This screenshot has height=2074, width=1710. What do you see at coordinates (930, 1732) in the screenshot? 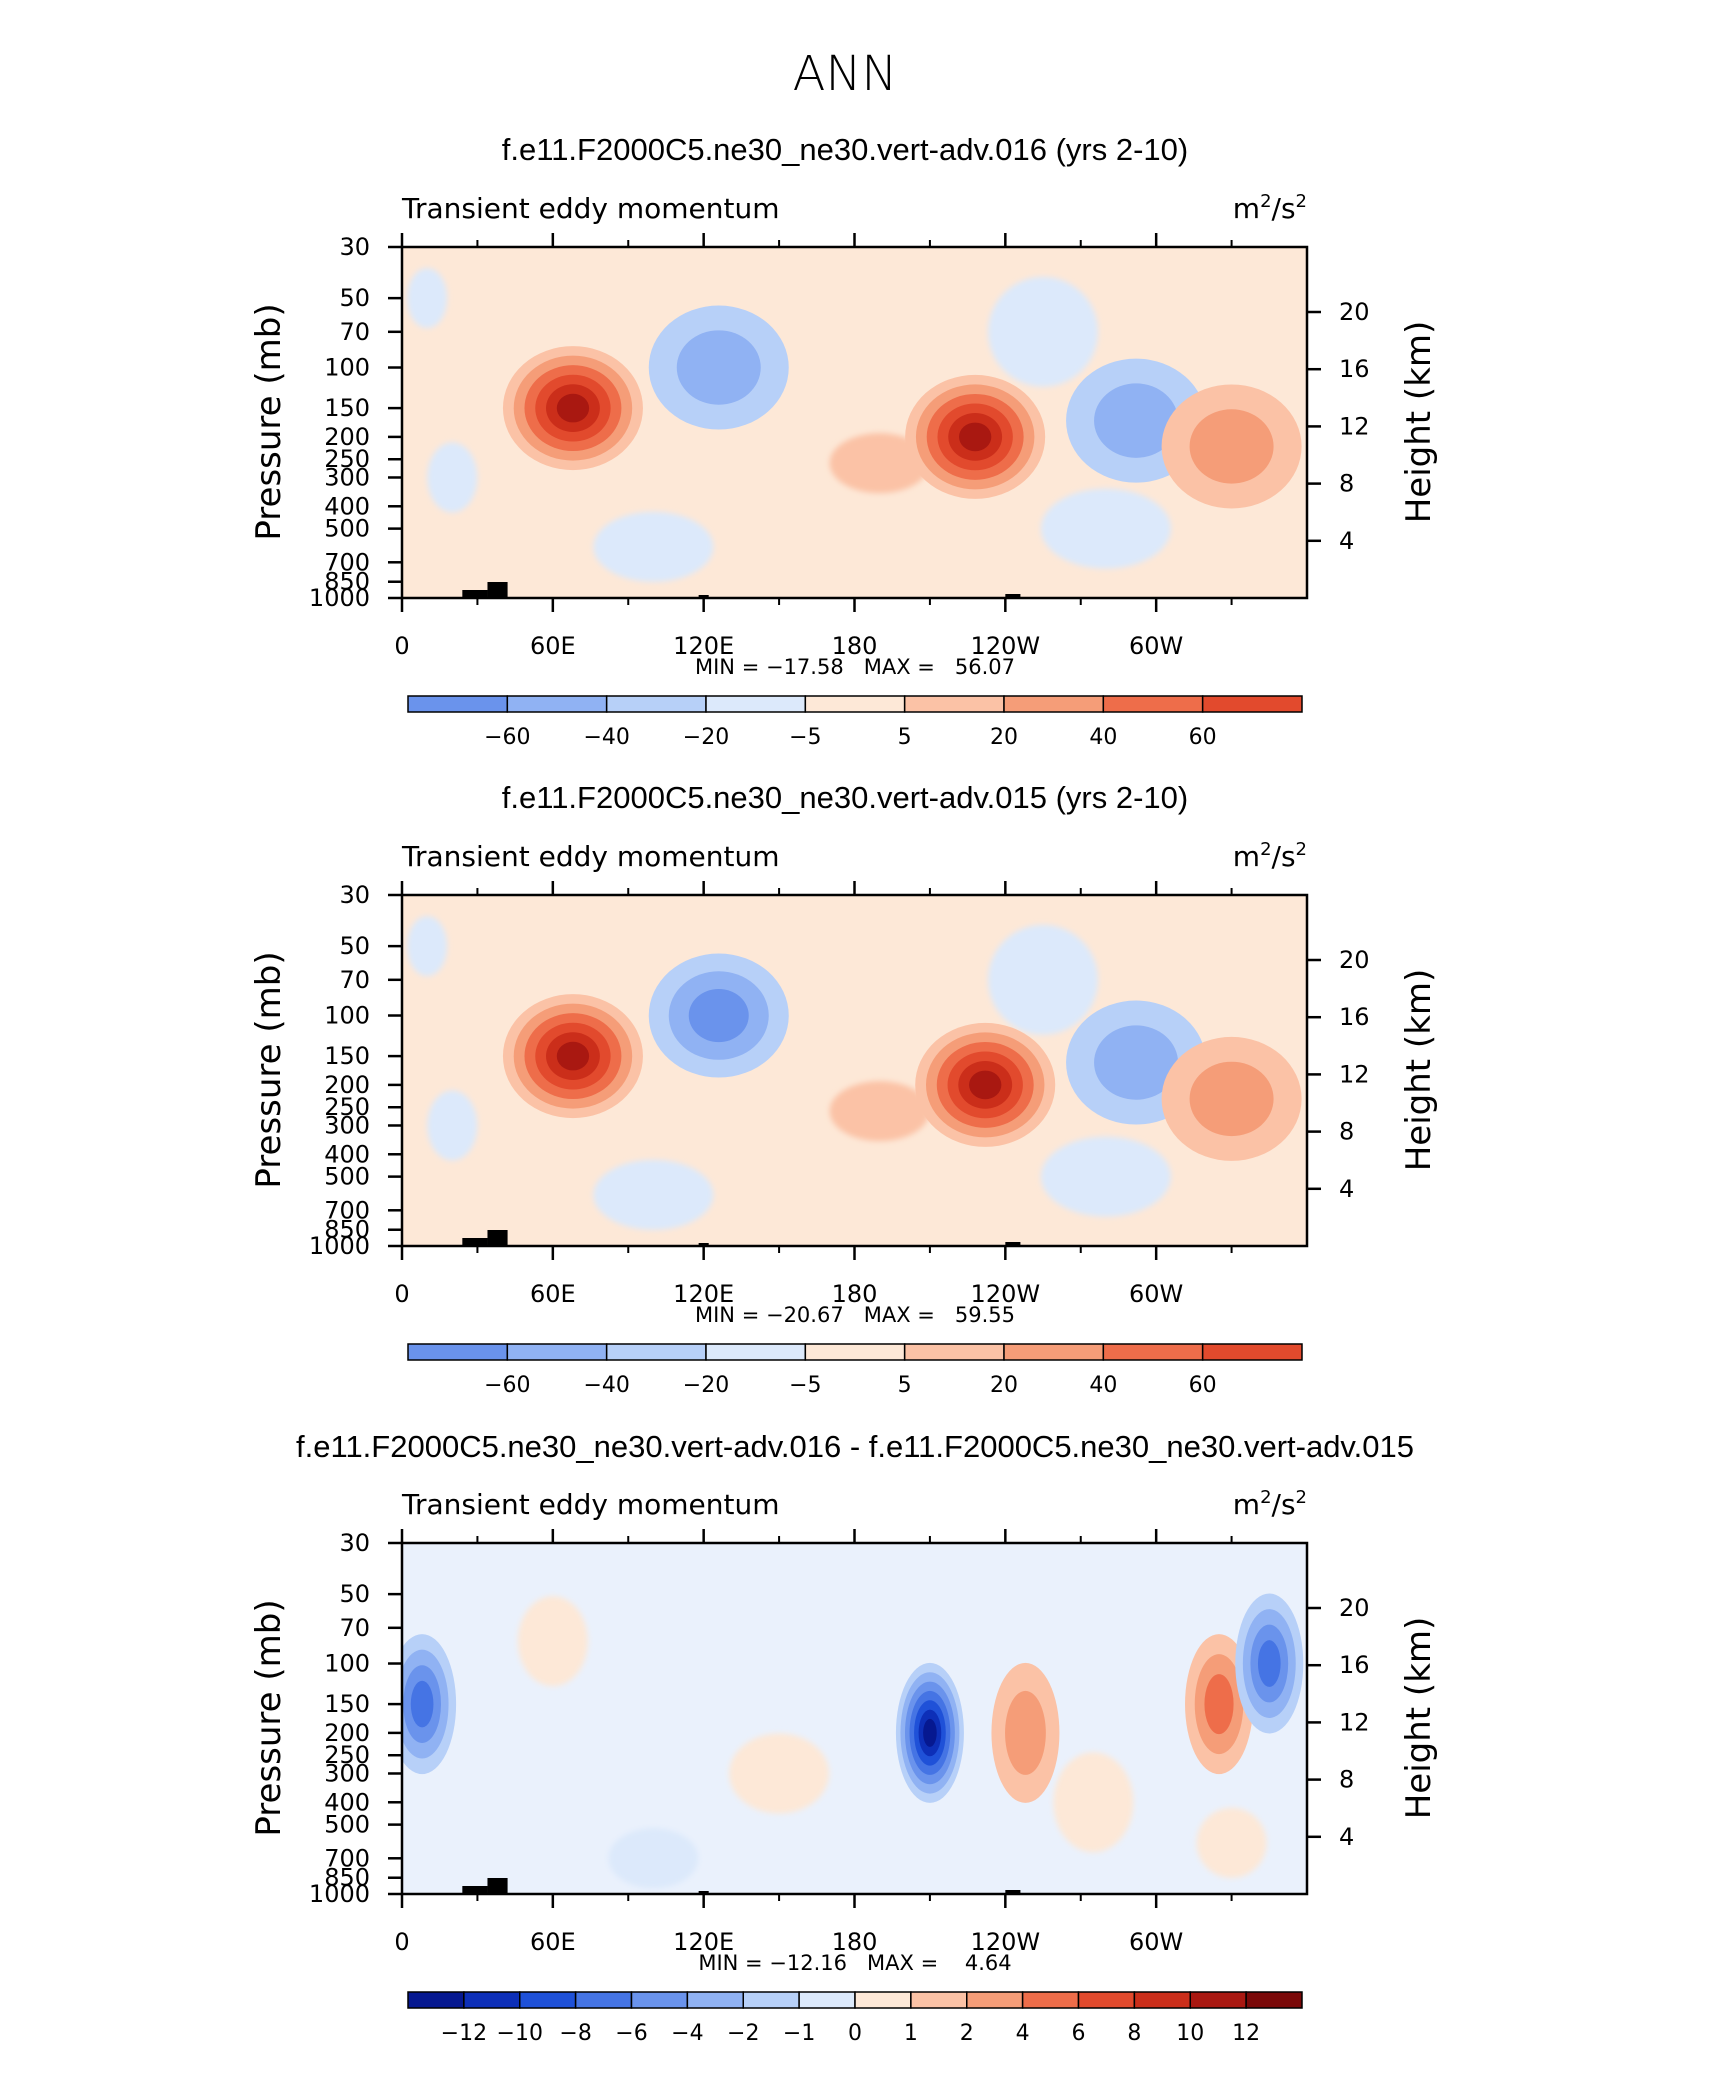
I see `contour-difference-minimum` at bounding box center [930, 1732].